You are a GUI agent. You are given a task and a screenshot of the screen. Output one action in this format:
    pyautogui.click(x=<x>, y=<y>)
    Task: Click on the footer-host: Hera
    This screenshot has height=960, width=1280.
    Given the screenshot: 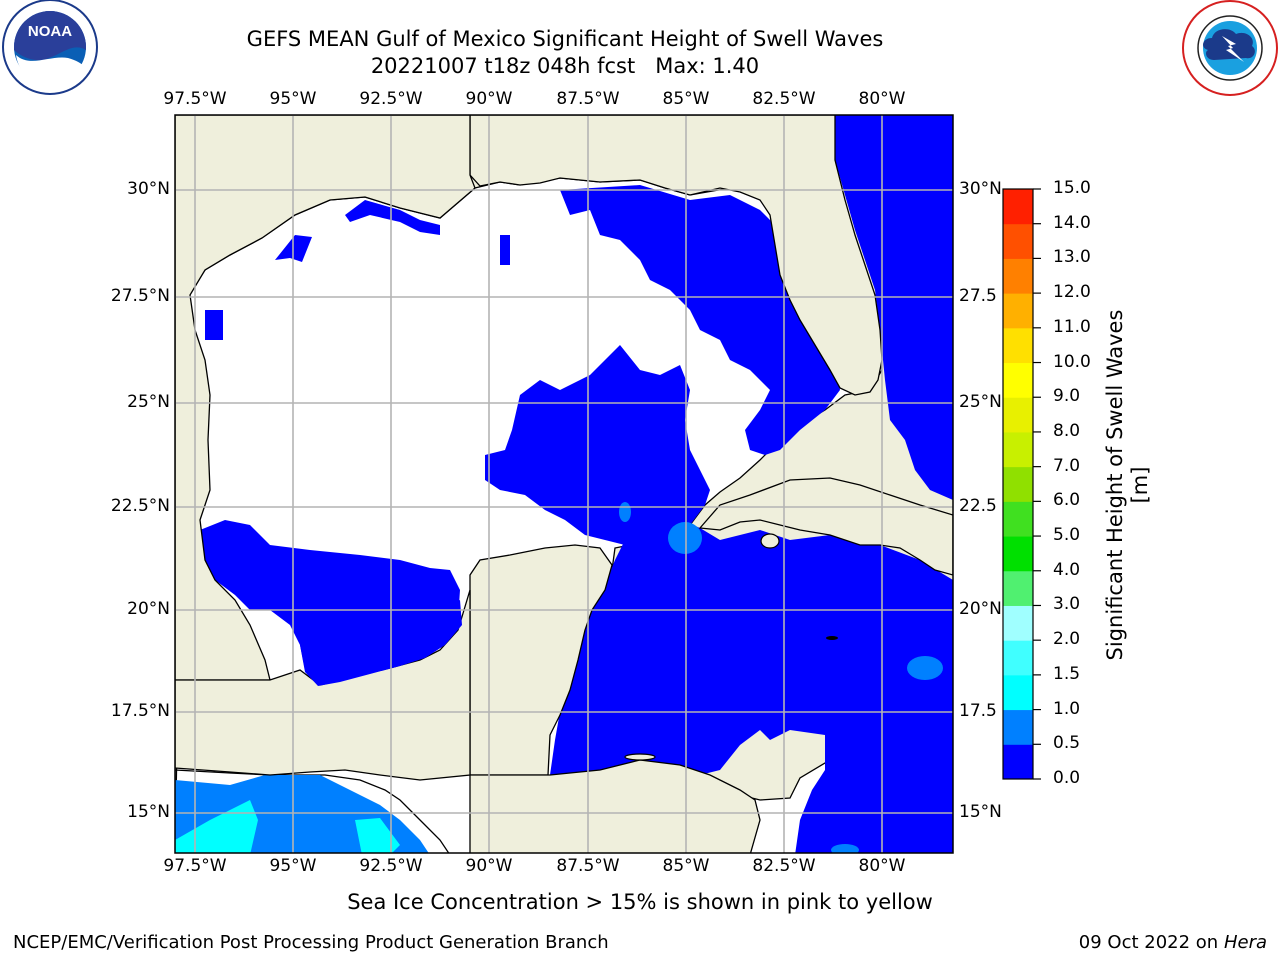 What is the action you would take?
    pyautogui.click(x=1245, y=942)
    